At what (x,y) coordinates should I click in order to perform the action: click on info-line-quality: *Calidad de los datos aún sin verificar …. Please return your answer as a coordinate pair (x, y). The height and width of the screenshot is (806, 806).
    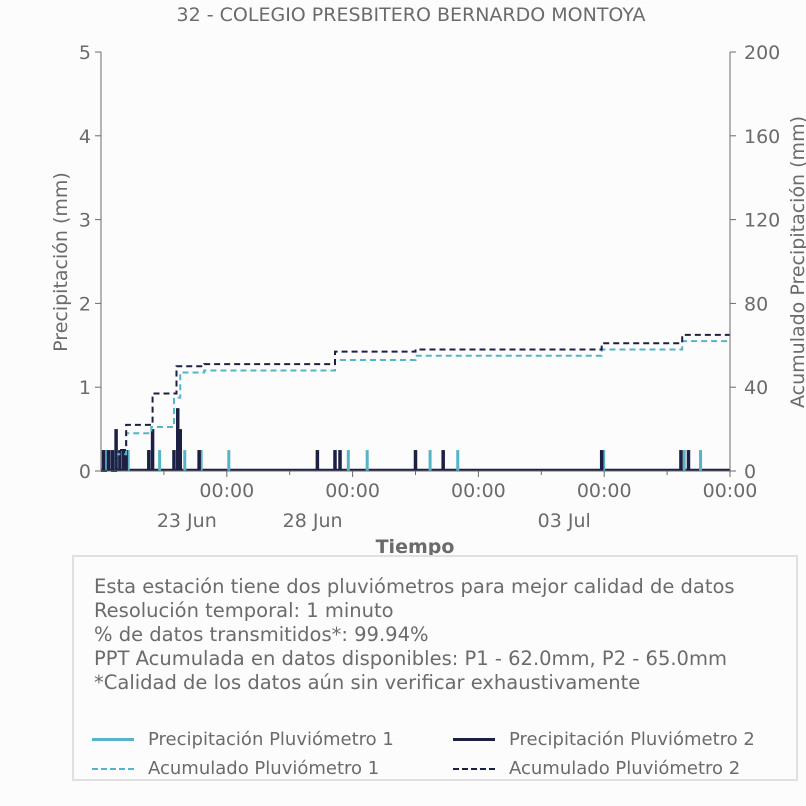
    Looking at the image, I should click on (367, 682).